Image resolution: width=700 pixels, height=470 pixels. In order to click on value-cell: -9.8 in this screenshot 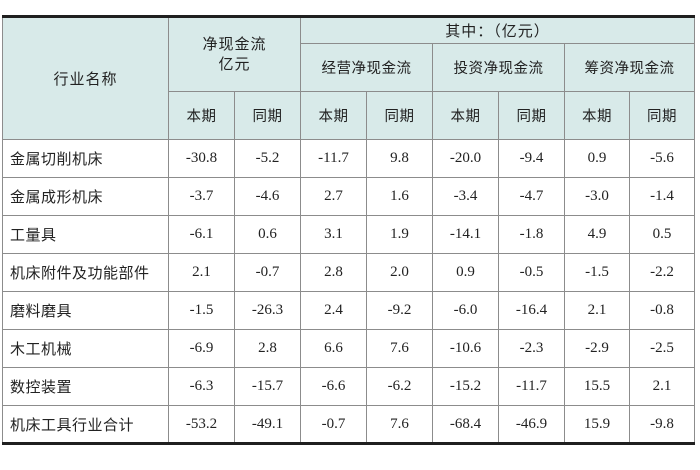, I will do `click(662, 424)`.